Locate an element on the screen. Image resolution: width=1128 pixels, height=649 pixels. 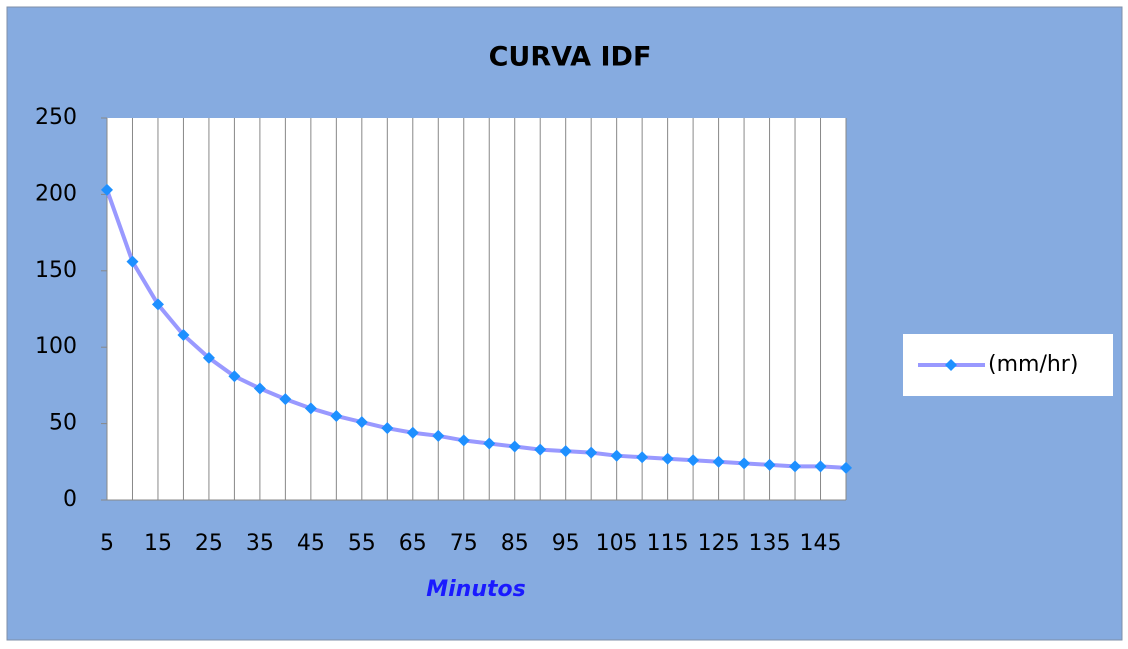
x-tick-label: 145 is located at coordinates (821, 543).